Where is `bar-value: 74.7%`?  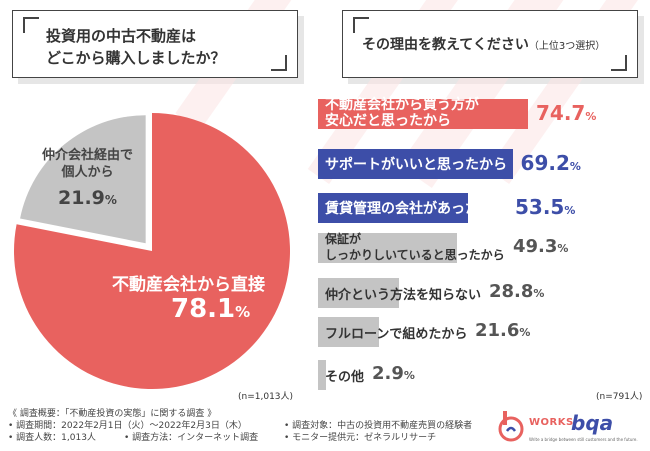
bar-value: 74.7% is located at coordinates (566, 113).